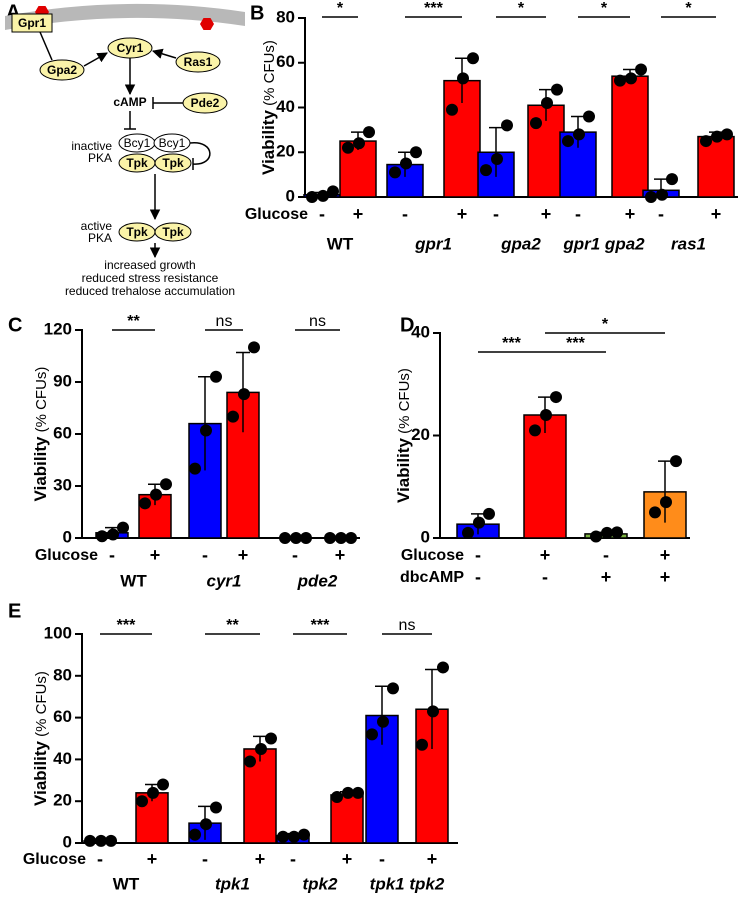  I want to click on node-label: Gpa2, so click(62, 70).